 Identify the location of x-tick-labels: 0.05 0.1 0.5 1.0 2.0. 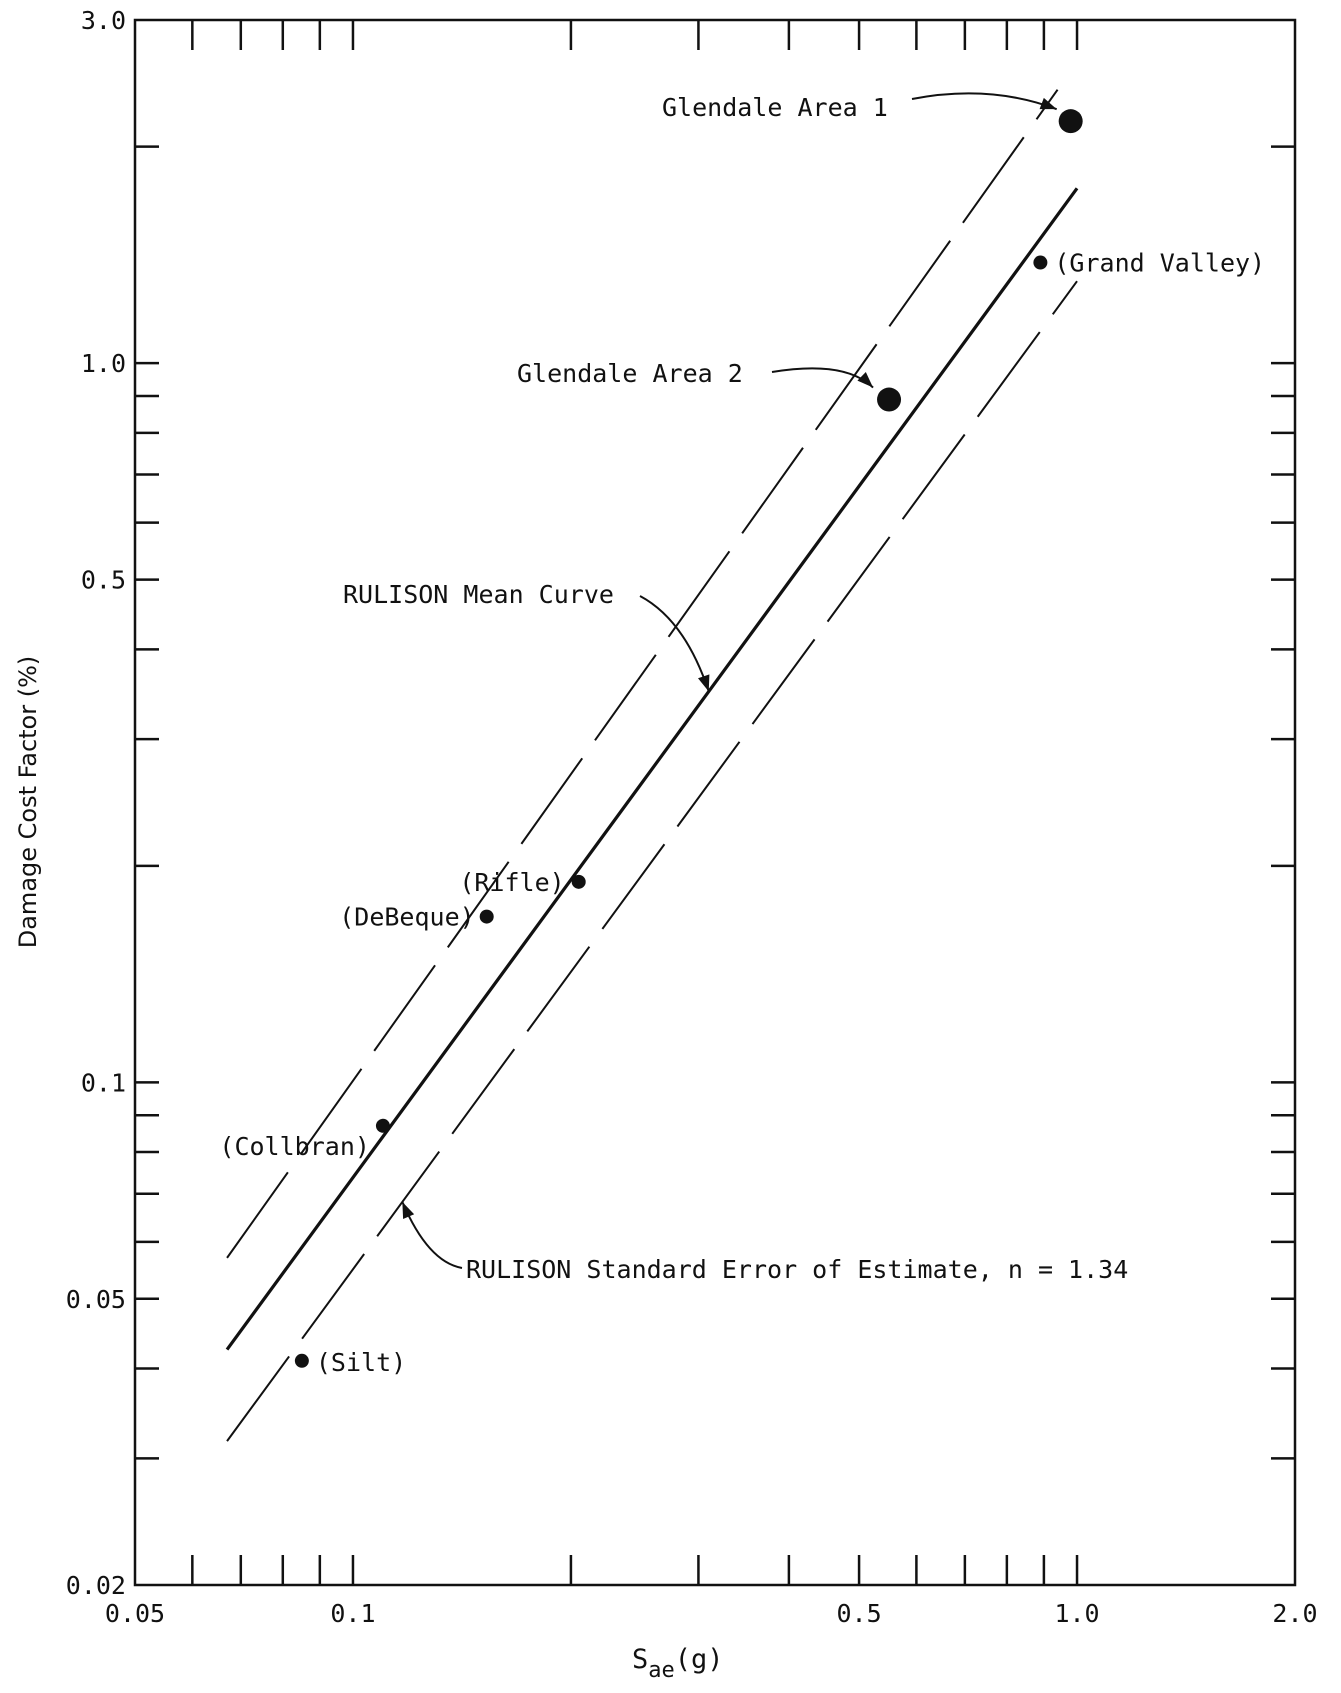
(711, 1613).